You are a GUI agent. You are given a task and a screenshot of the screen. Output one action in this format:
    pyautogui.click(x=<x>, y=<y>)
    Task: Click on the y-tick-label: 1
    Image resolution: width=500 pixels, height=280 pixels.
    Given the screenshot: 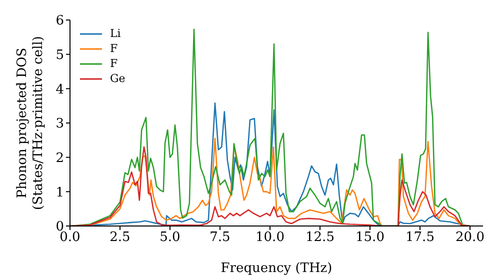 What is the action you would take?
    pyautogui.click(x=60, y=192)
    